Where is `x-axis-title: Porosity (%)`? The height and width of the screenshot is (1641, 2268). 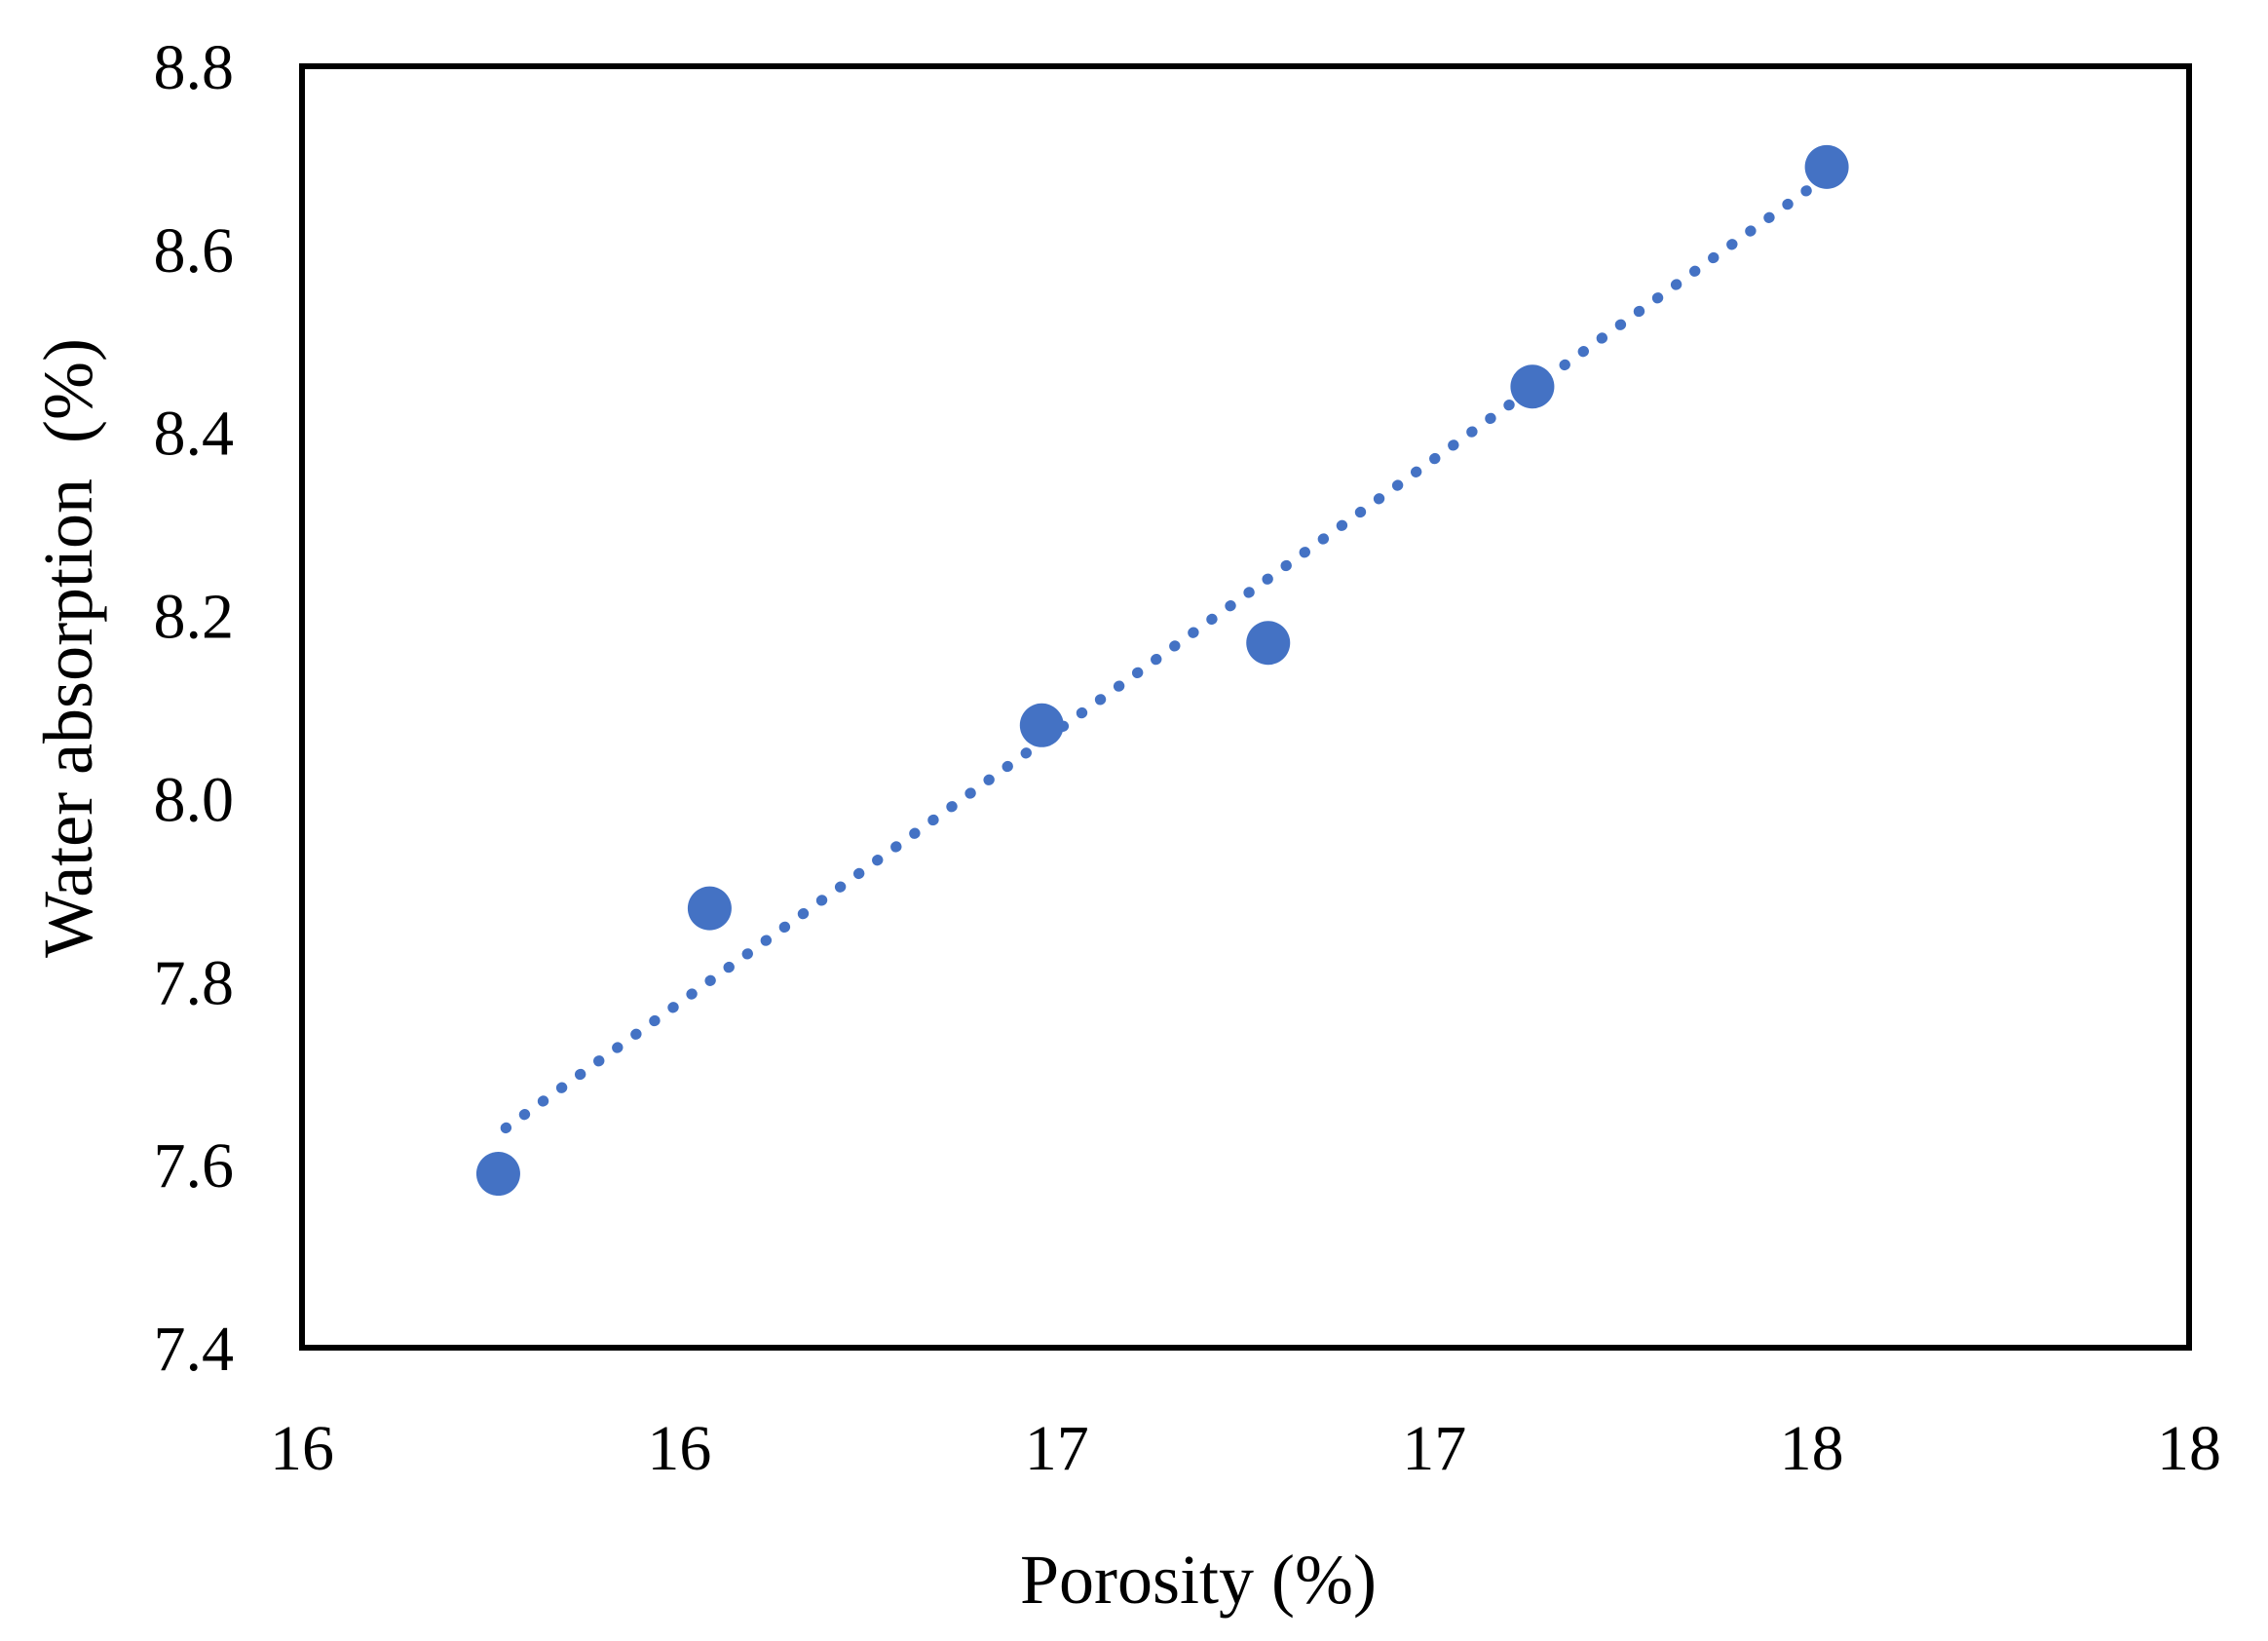
x-axis-title: Porosity (%) is located at coordinates (1198, 1580).